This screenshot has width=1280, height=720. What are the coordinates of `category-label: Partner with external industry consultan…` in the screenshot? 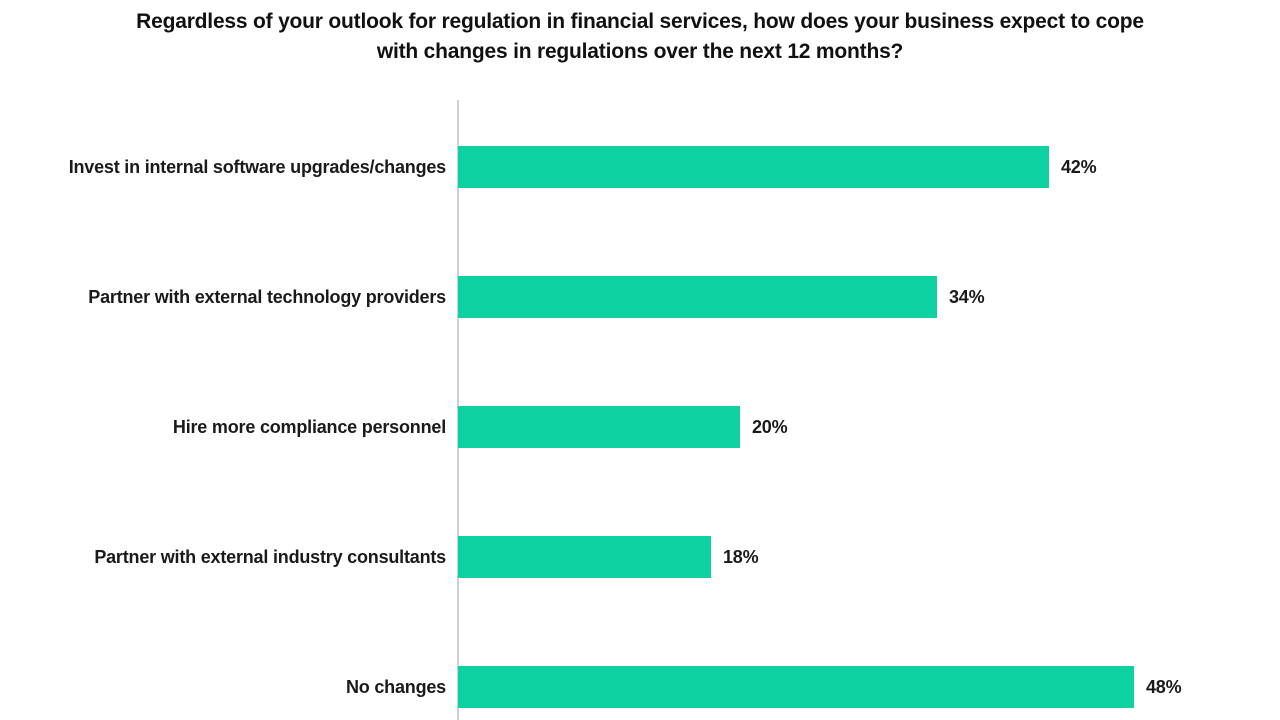 It's located at (270, 556).